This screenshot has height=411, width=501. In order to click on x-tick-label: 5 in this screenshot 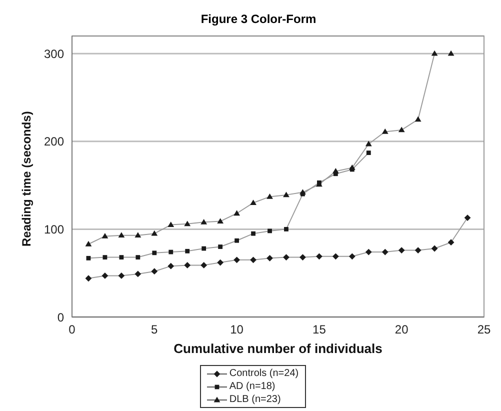, I will do `click(154, 329)`.